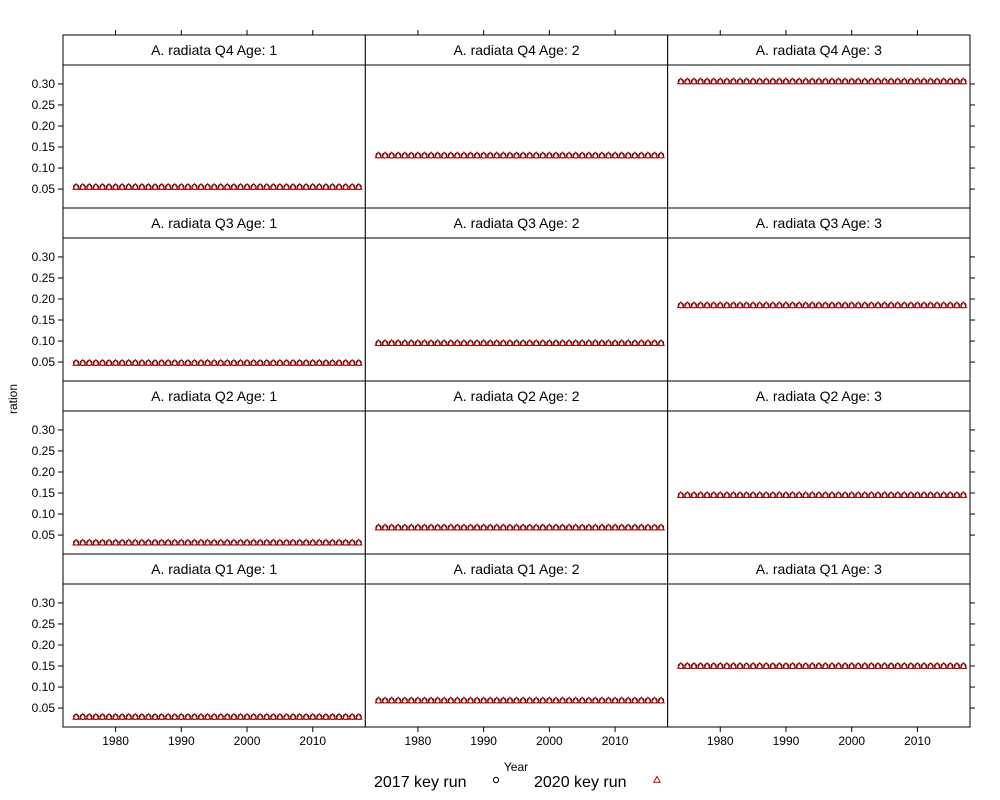 The width and height of the screenshot is (1000, 800). I want to click on panel-title: A. radiata Q3 Age: 1, so click(214, 223).